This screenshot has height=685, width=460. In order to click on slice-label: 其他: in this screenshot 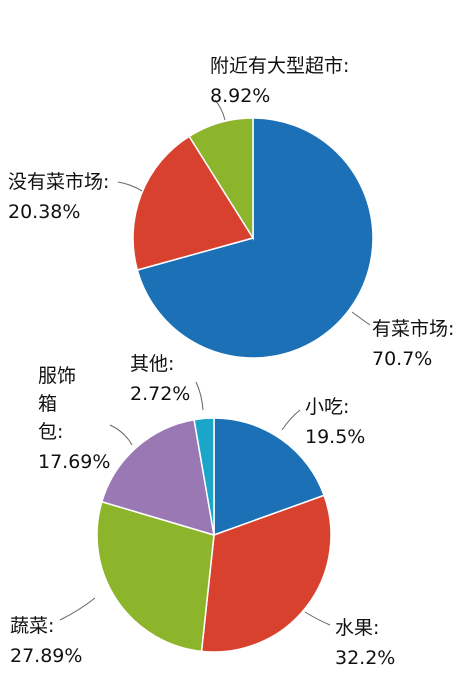, I will do `click(152, 364)`.